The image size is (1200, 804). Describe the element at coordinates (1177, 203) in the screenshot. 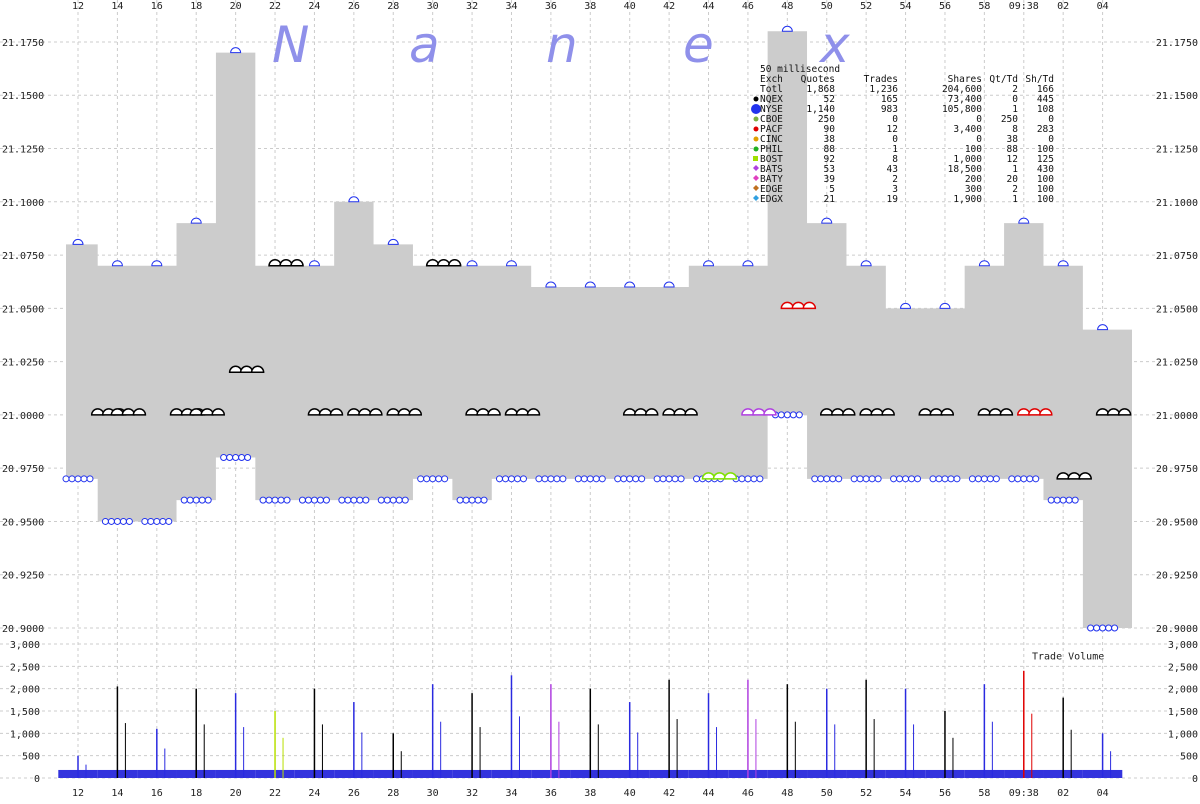

I see `y-tick-label-right: 21.1000` at that location.